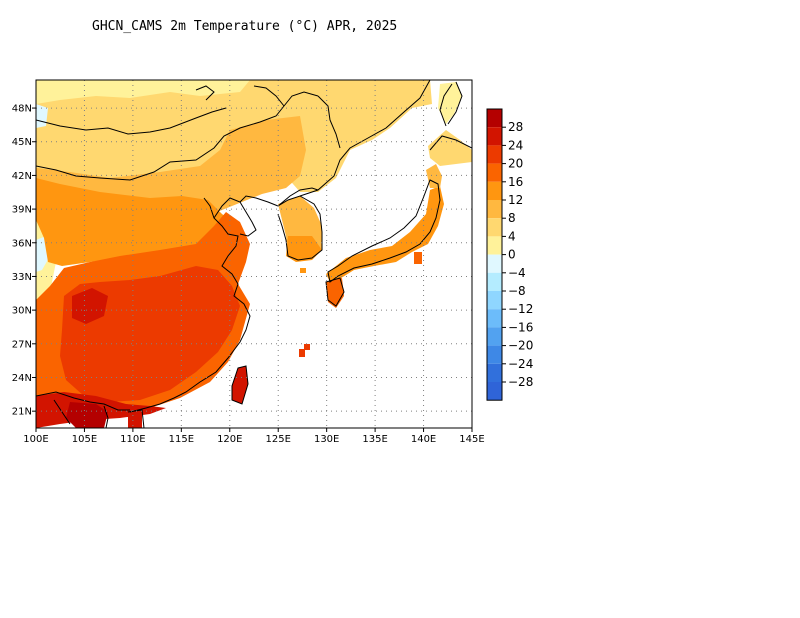 The width and height of the screenshot is (800, 618). I want to click on land-okinawa, so click(302, 353).